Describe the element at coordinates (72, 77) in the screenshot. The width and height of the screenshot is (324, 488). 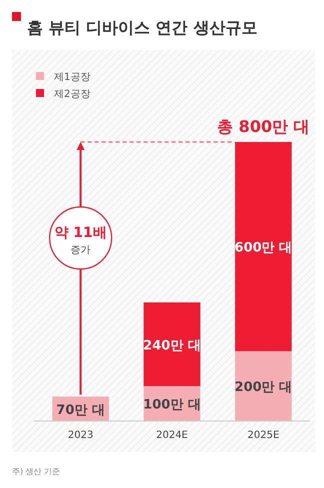
I see `legend-label: 제1공장` at that location.